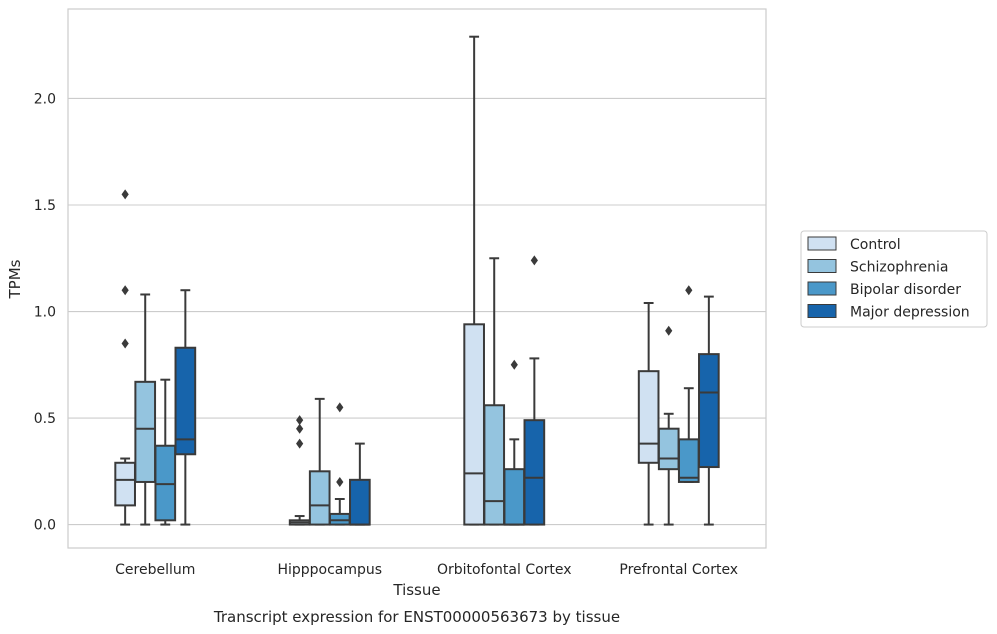 The height and width of the screenshot is (634, 997). Describe the element at coordinates (15, 279) in the screenshot. I see `y-axis-label: TPMs` at that location.